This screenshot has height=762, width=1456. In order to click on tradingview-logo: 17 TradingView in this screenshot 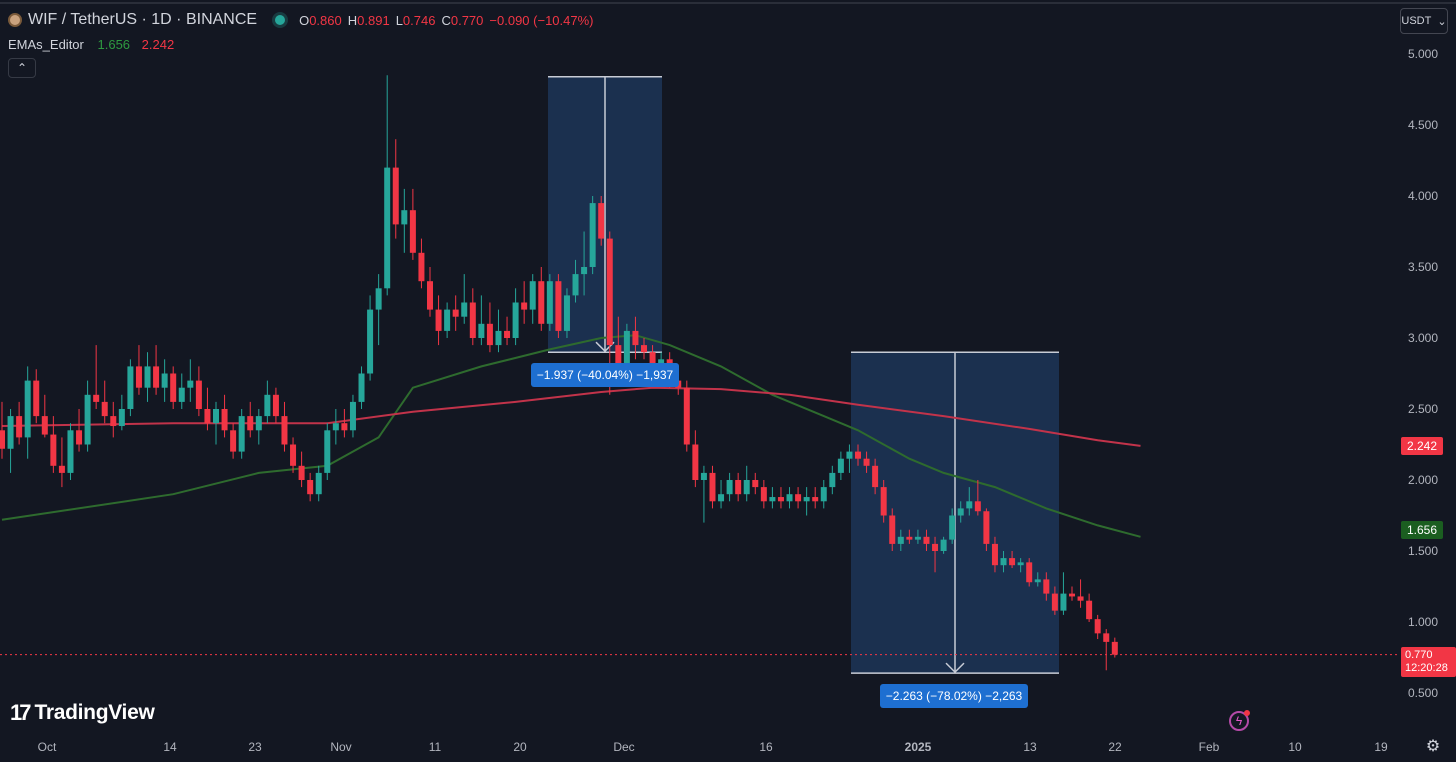, I will do `click(82, 713)`.